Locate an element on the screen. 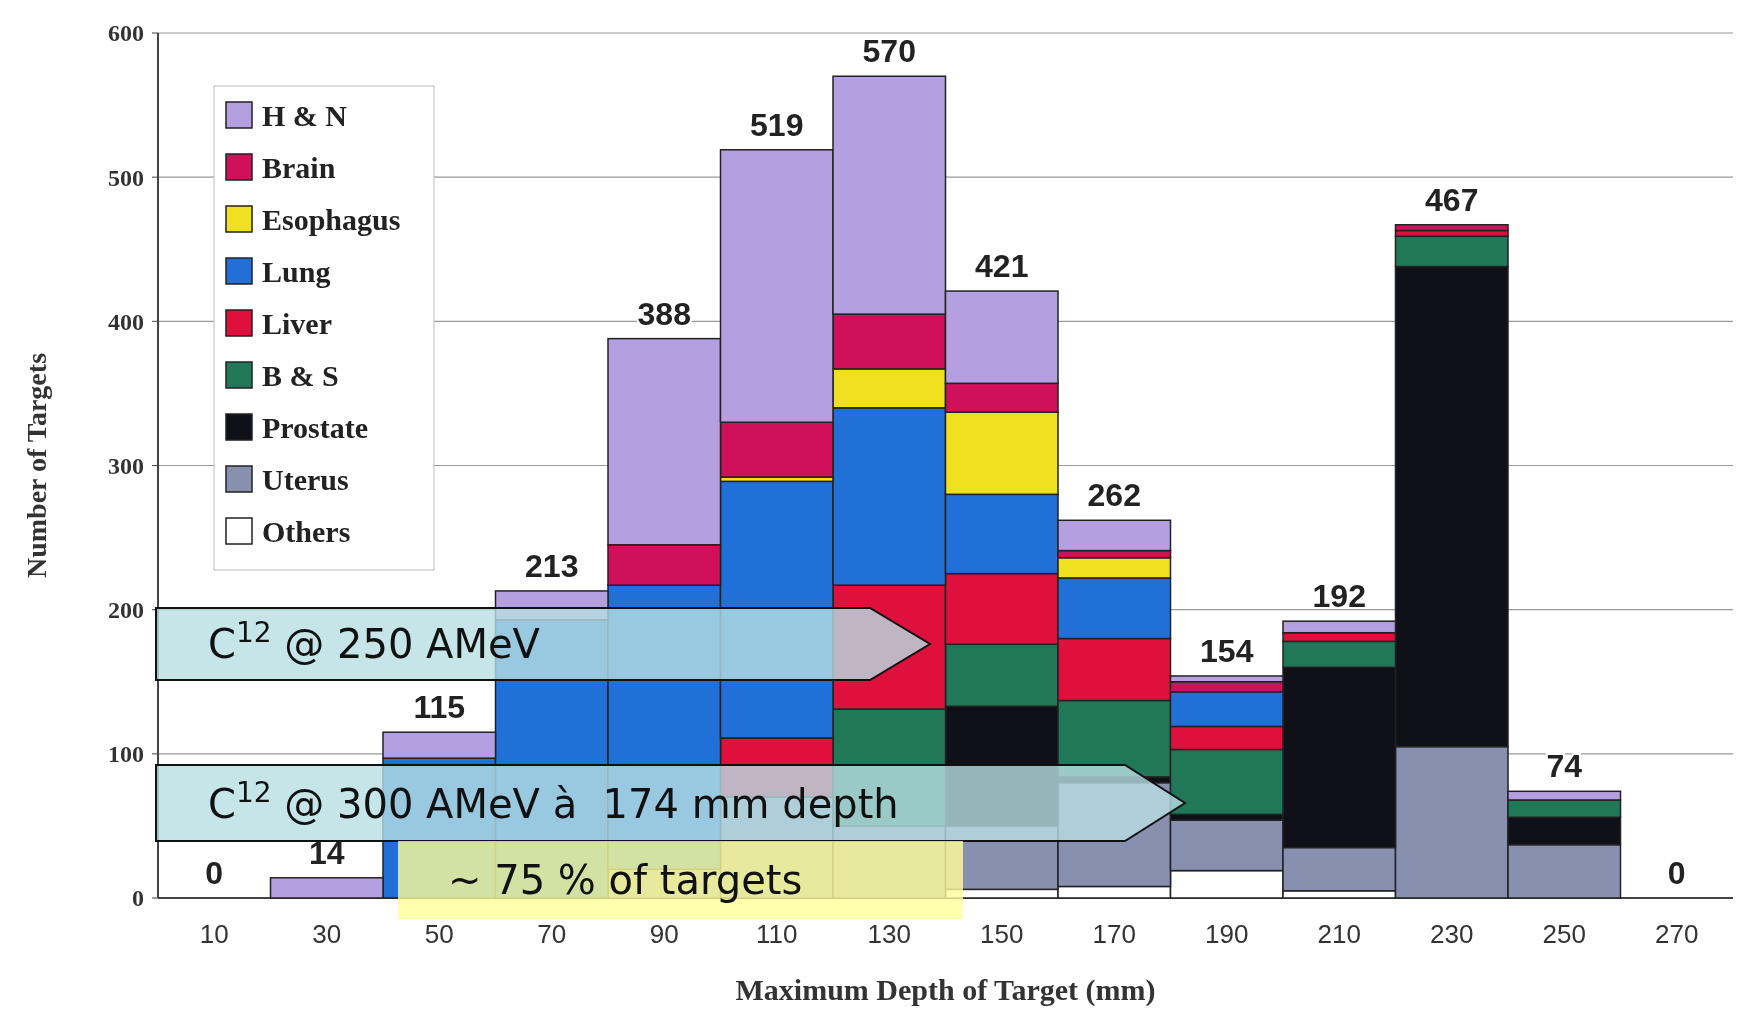 The width and height of the screenshot is (1745, 1019). x-tick-label: 170 is located at coordinates (1114, 934).